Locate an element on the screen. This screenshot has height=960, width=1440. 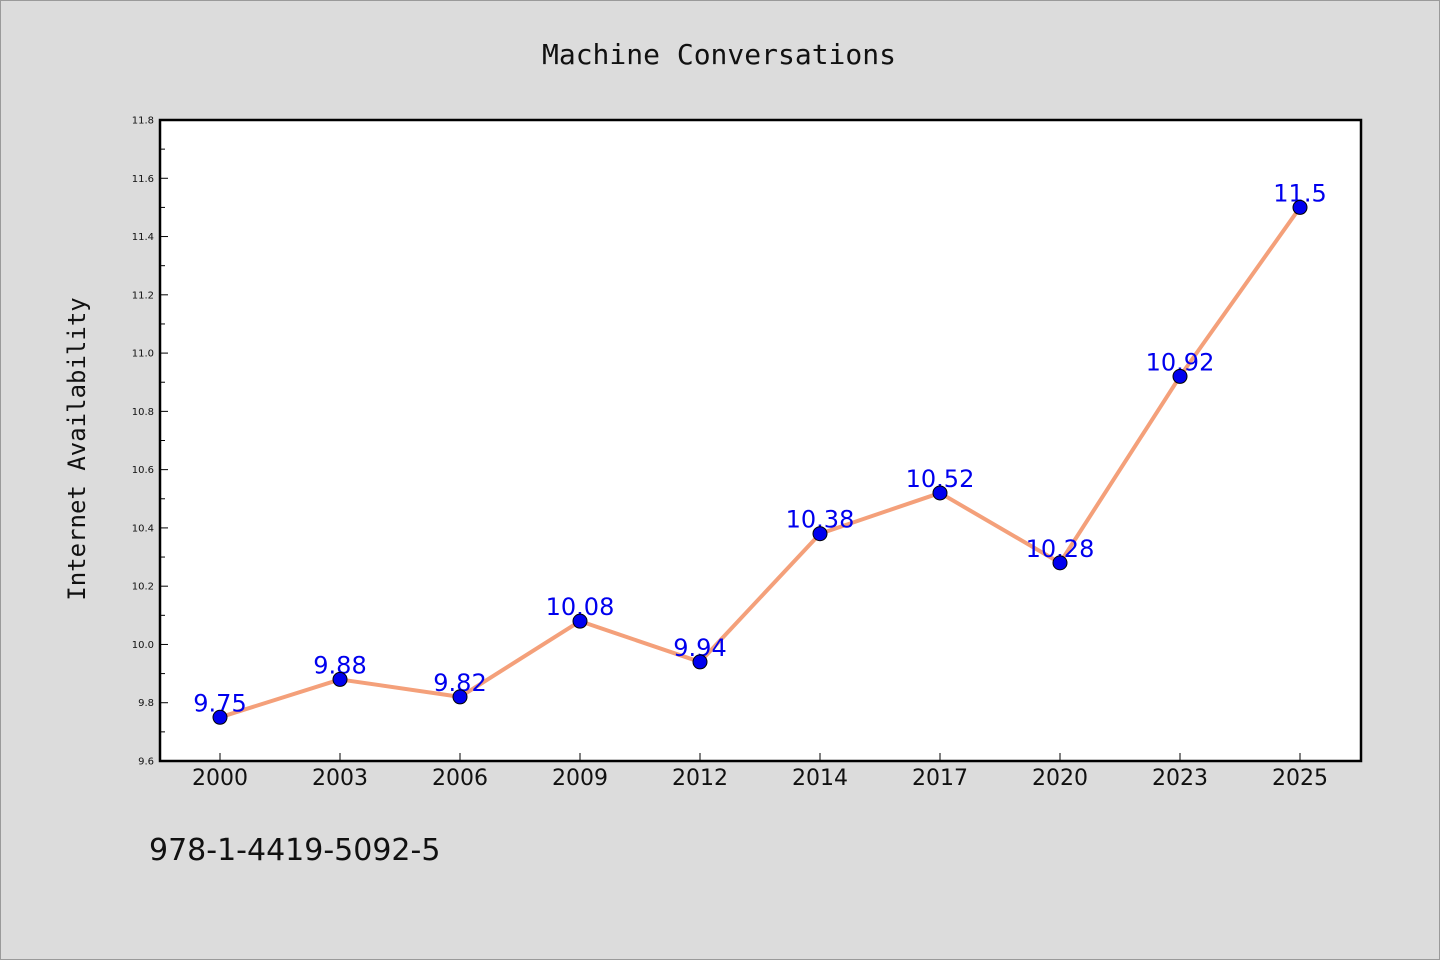
y-tick-label: 9.6 is located at coordinates (146, 762).